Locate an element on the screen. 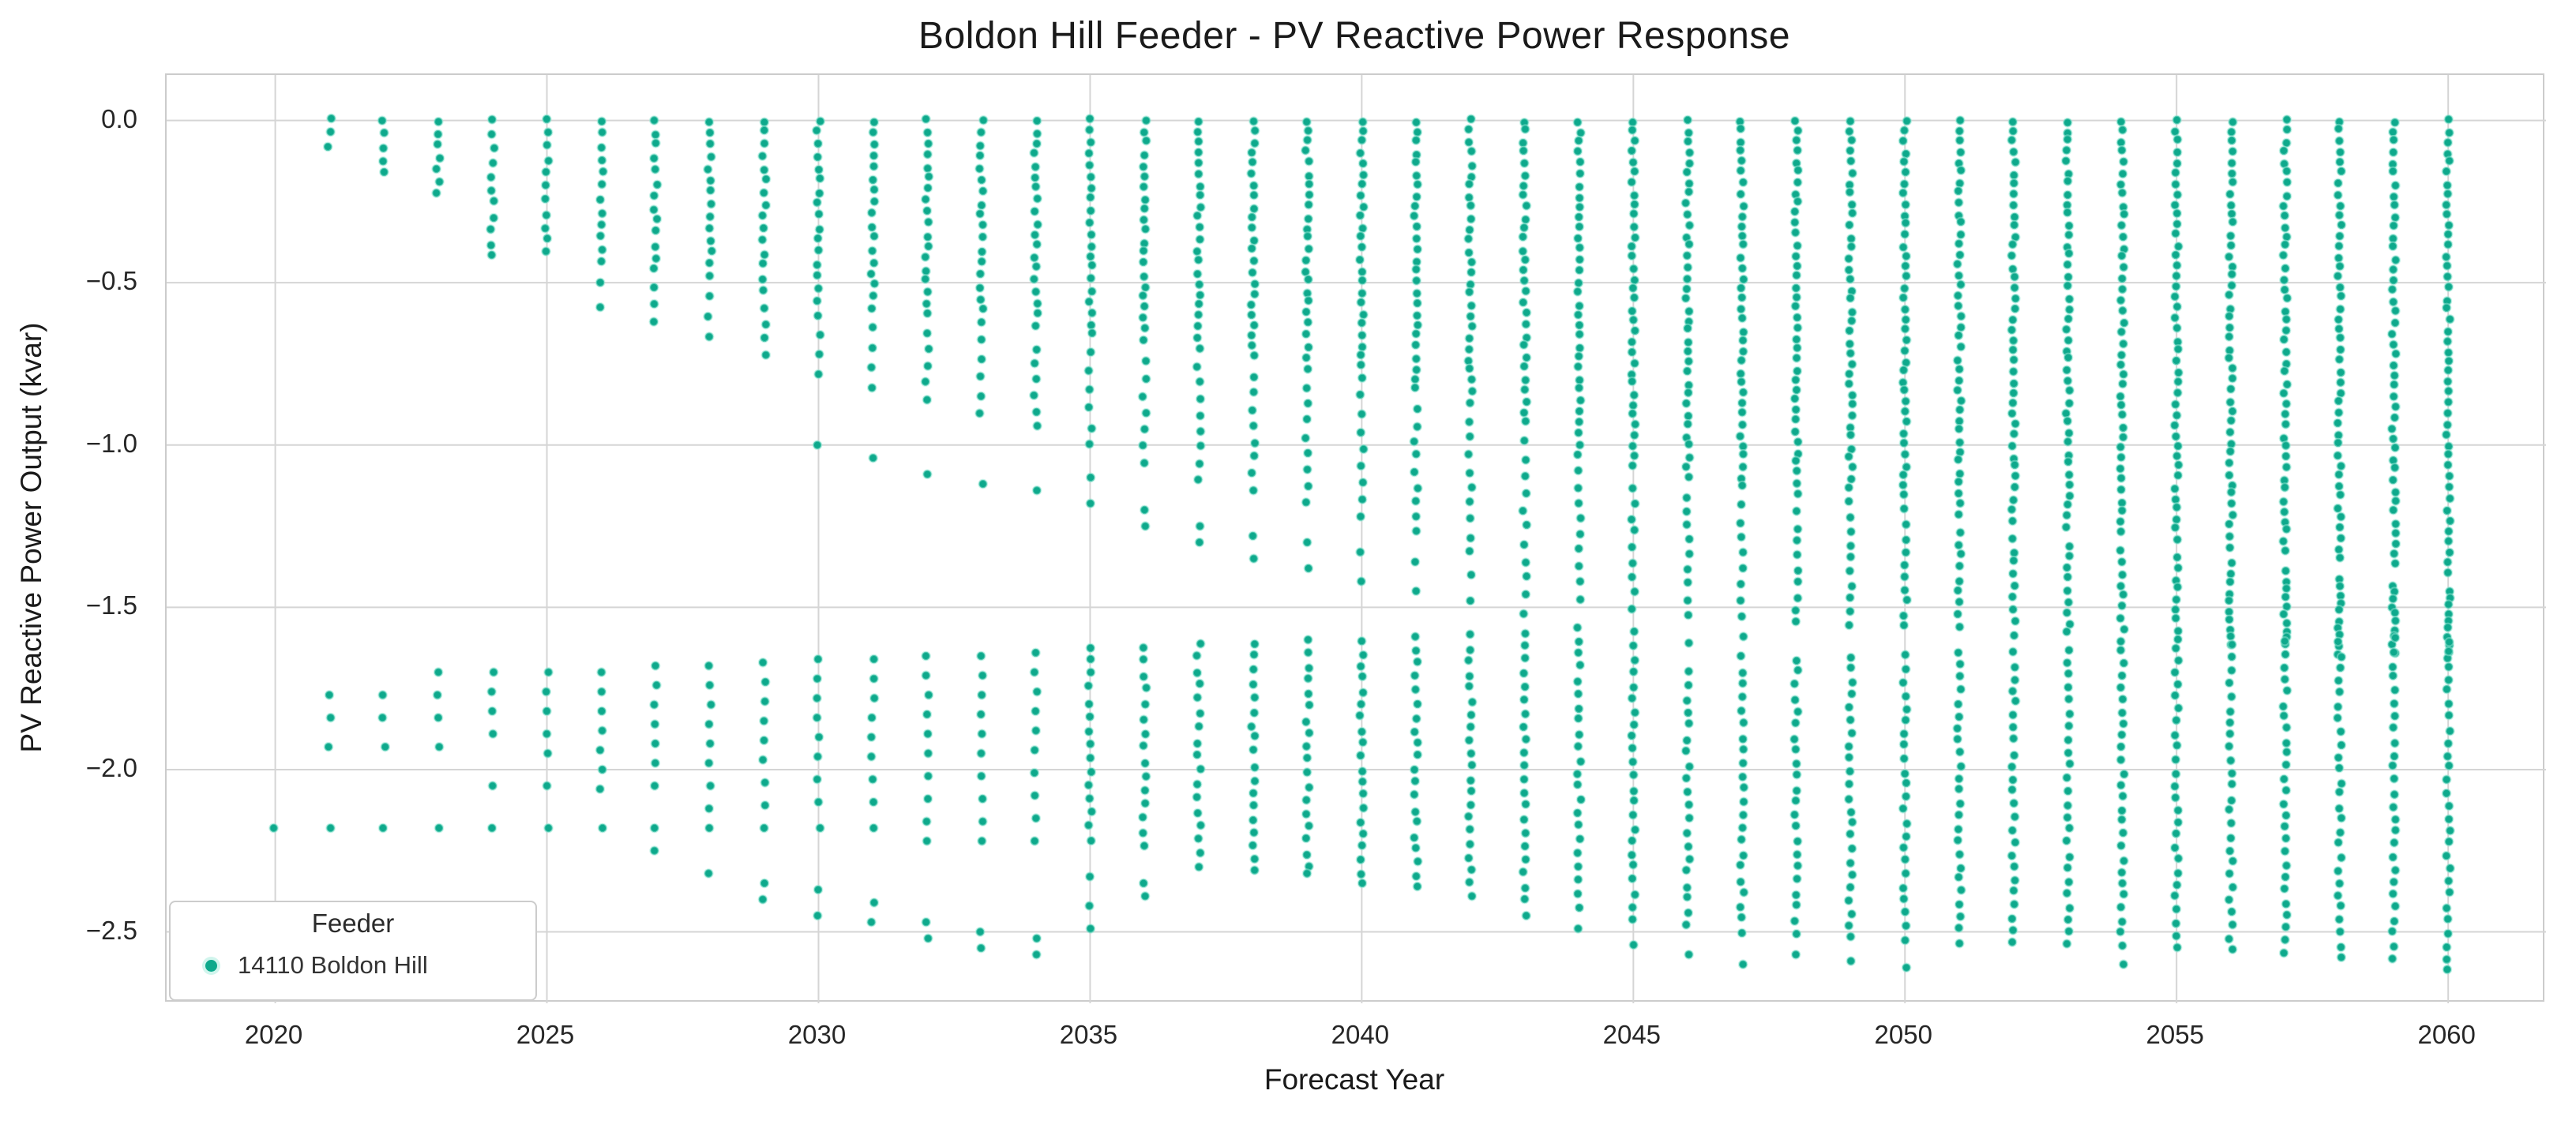 This screenshot has height=1128, width=2576. y-tick-label: −0.5 is located at coordinates (111, 281).